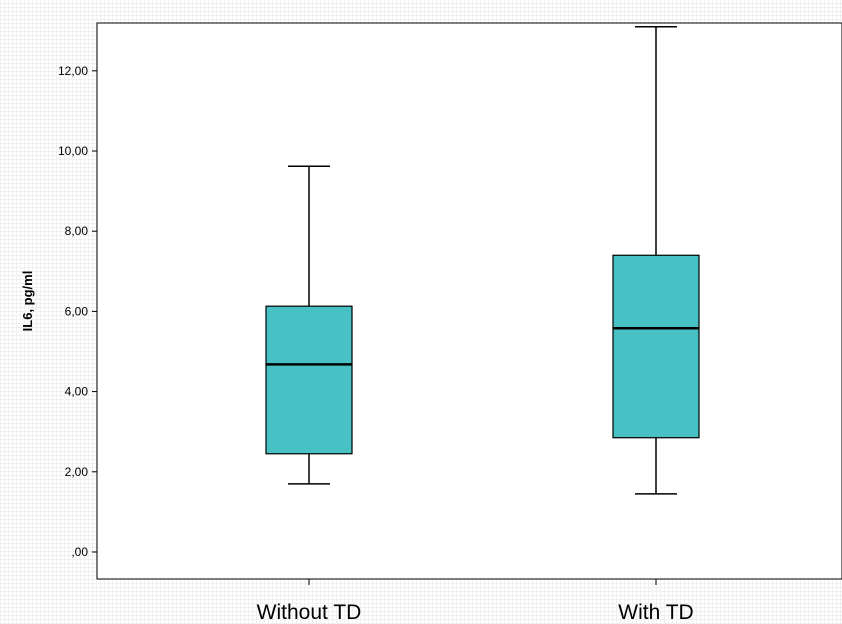  Describe the element at coordinates (73, 151) in the screenshot. I see `y-tick-label: 10,00` at that location.